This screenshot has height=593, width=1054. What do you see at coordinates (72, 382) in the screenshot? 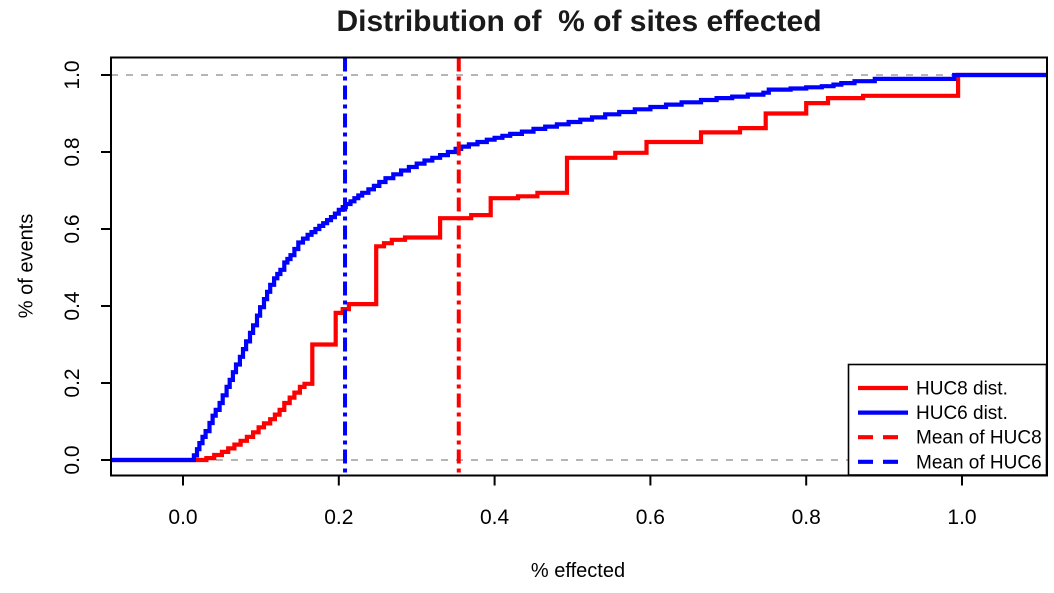
I see `y-tick-label-0.2: 0.2` at bounding box center [72, 382].